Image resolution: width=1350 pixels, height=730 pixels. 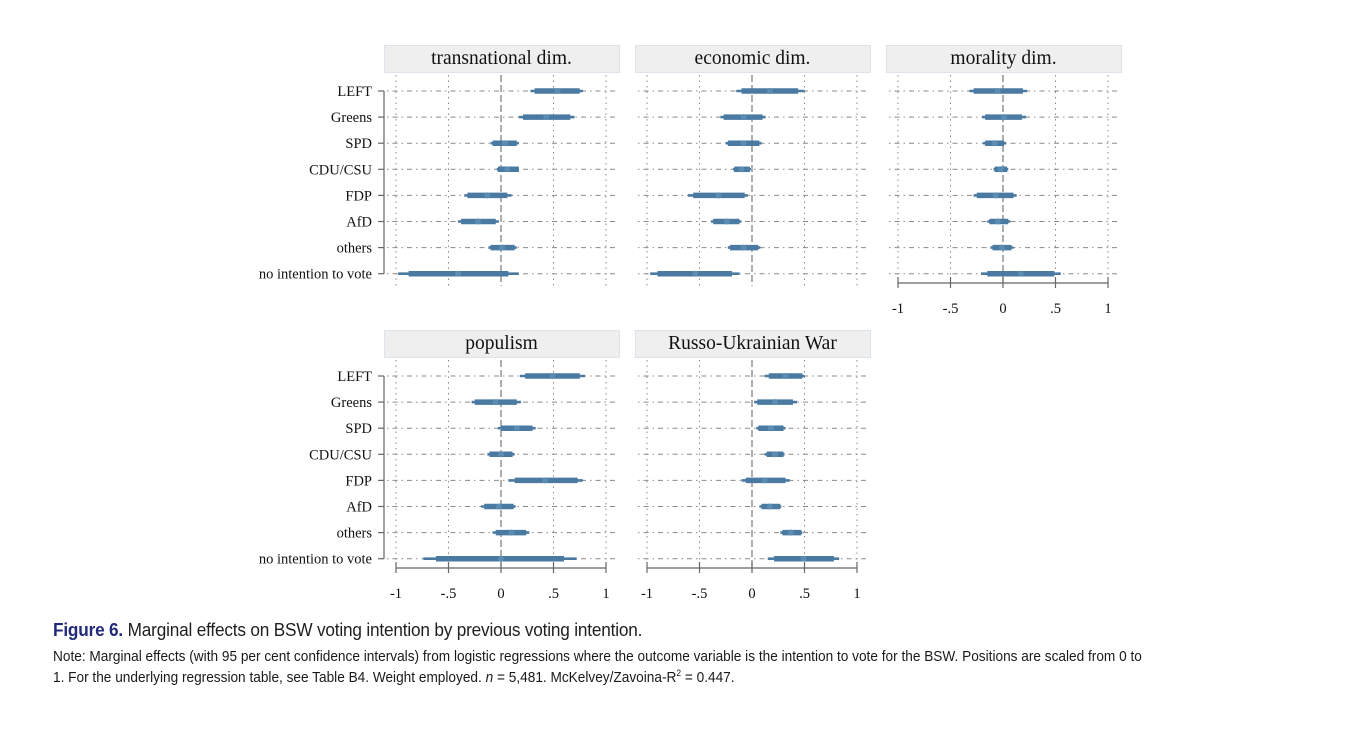 What do you see at coordinates (88, 629) in the screenshot?
I see `figure-label: Figure 6.` at bounding box center [88, 629].